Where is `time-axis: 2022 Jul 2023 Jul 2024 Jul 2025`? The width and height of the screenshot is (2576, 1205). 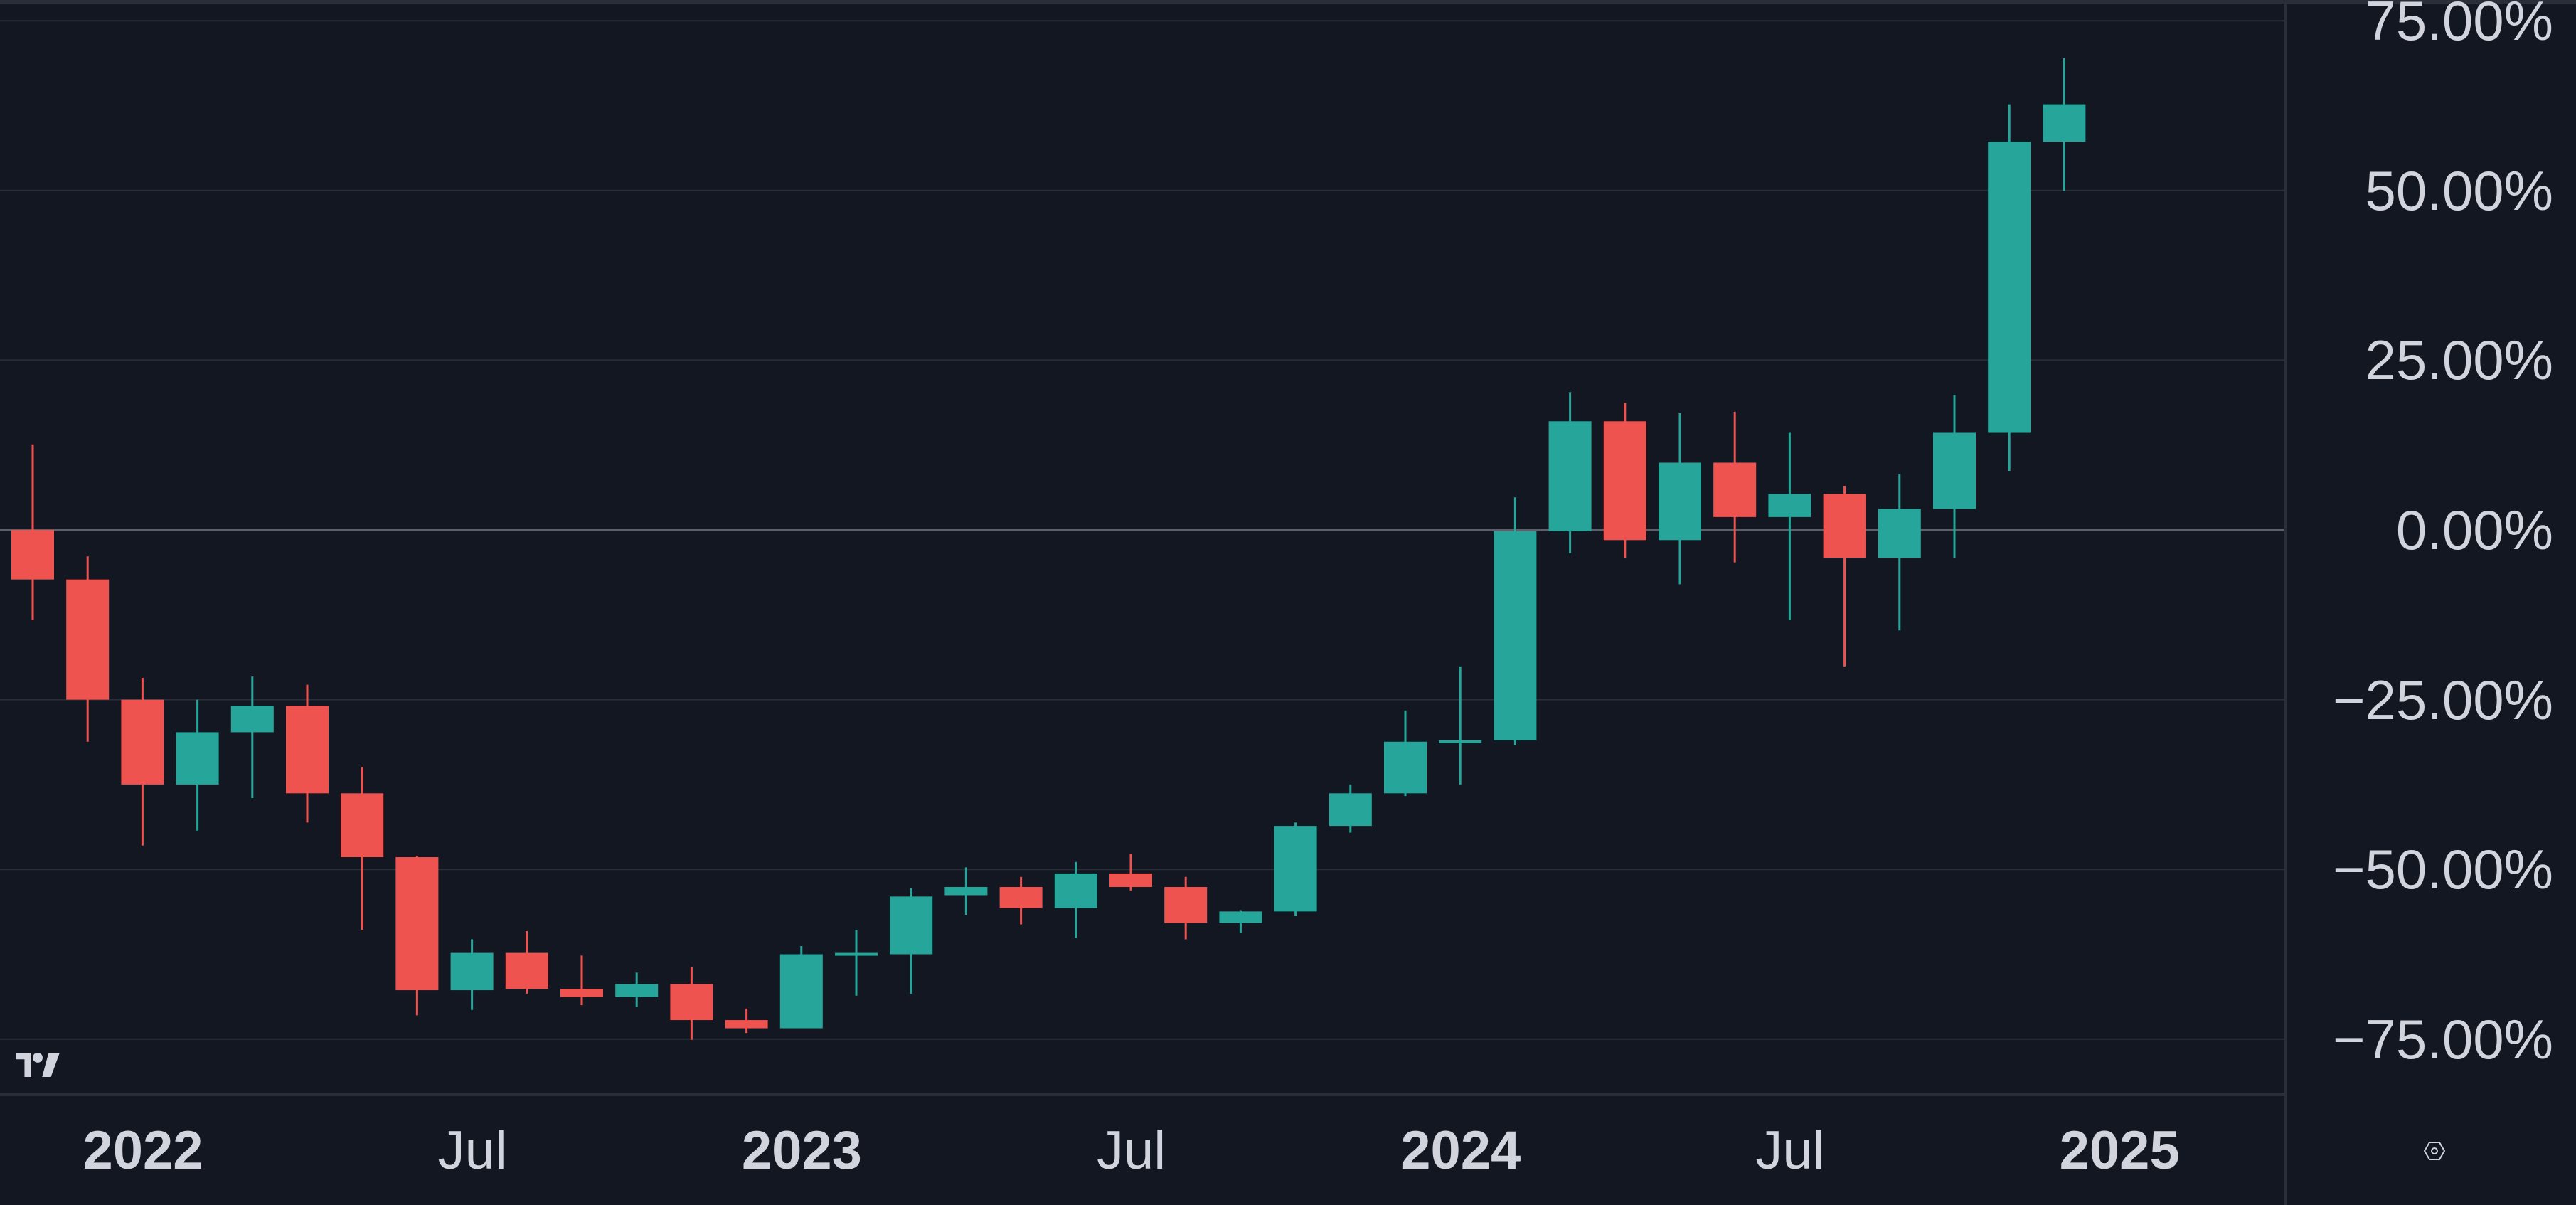 time-axis: 2022 Jul 2023 Jul 2024 Jul 2025 is located at coordinates (1142, 1149).